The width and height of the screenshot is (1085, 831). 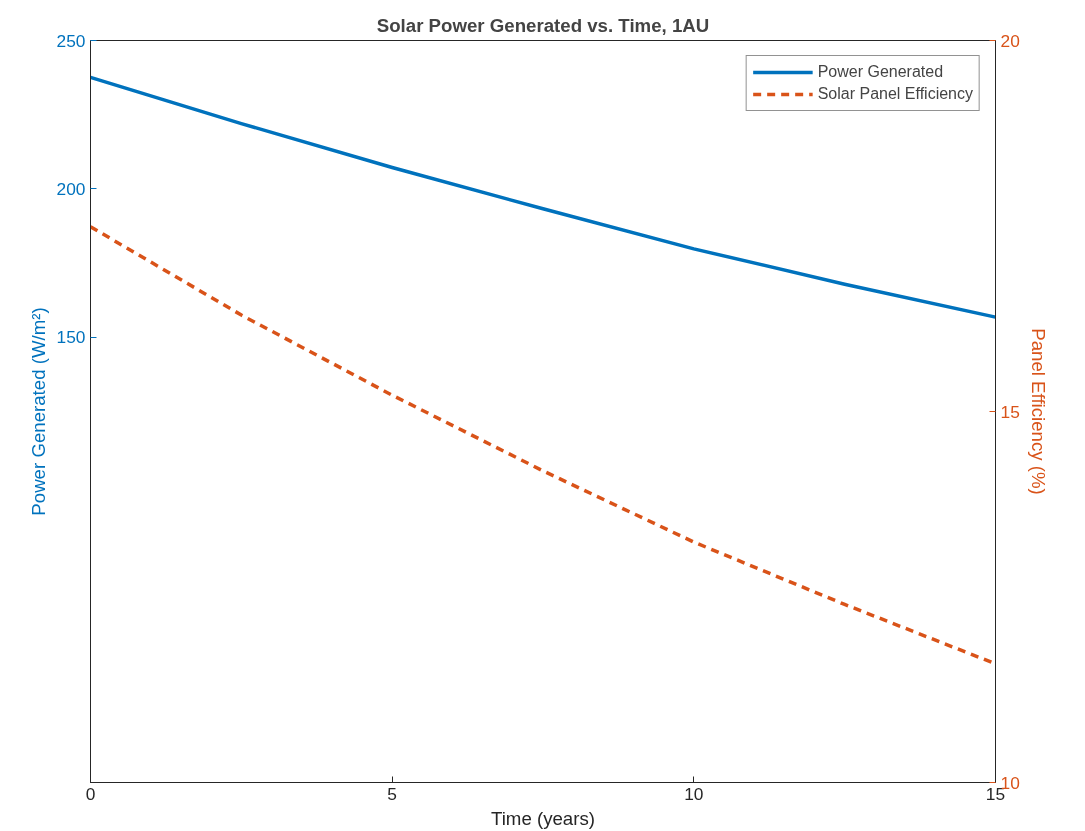 What do you see at coordinates (1010, 411) in the screenshot?
I see `y2-tick-label: 15` at bounding box center [1010, 411].